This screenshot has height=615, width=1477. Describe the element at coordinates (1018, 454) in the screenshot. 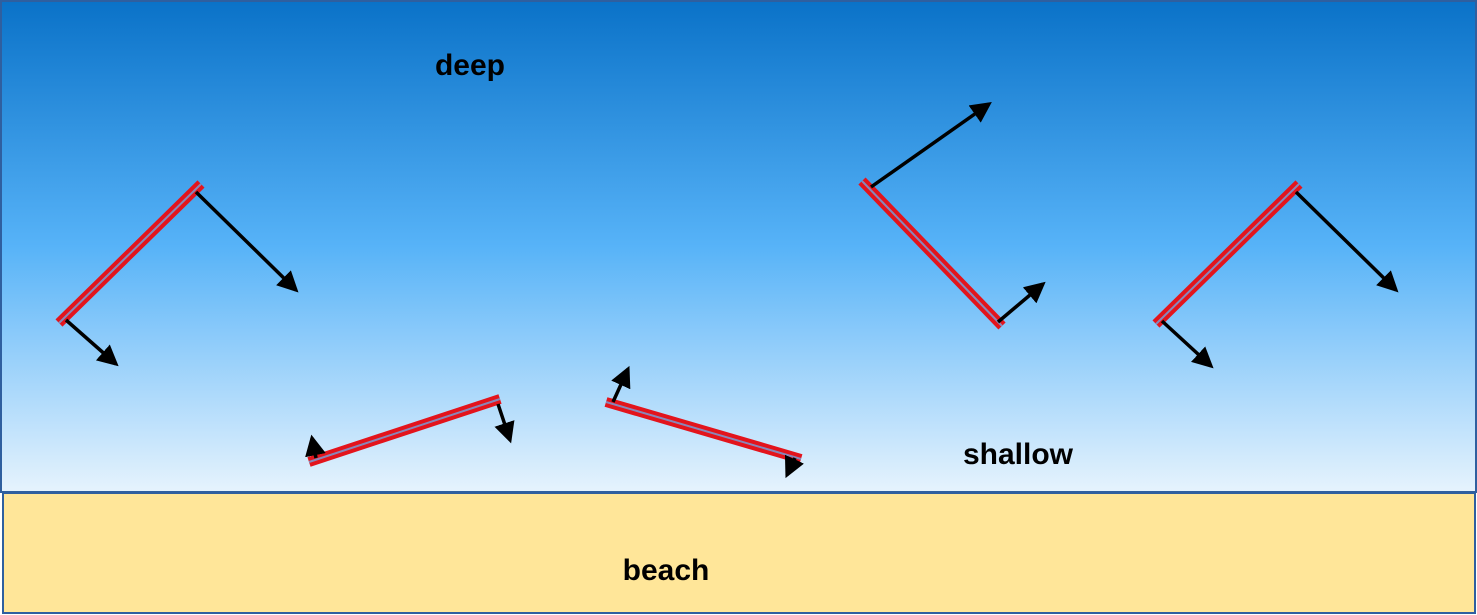

I see `label-shallow: shallow` at that location.